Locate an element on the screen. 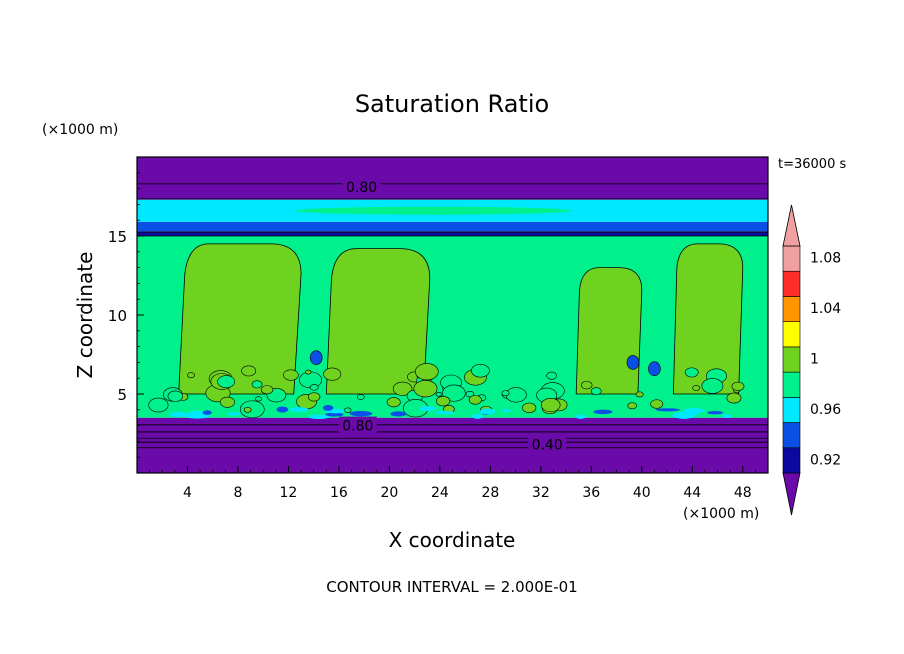 This screenshot has height=654, width=904. contour-label: 0.40 is located at coordinates (547, 446).